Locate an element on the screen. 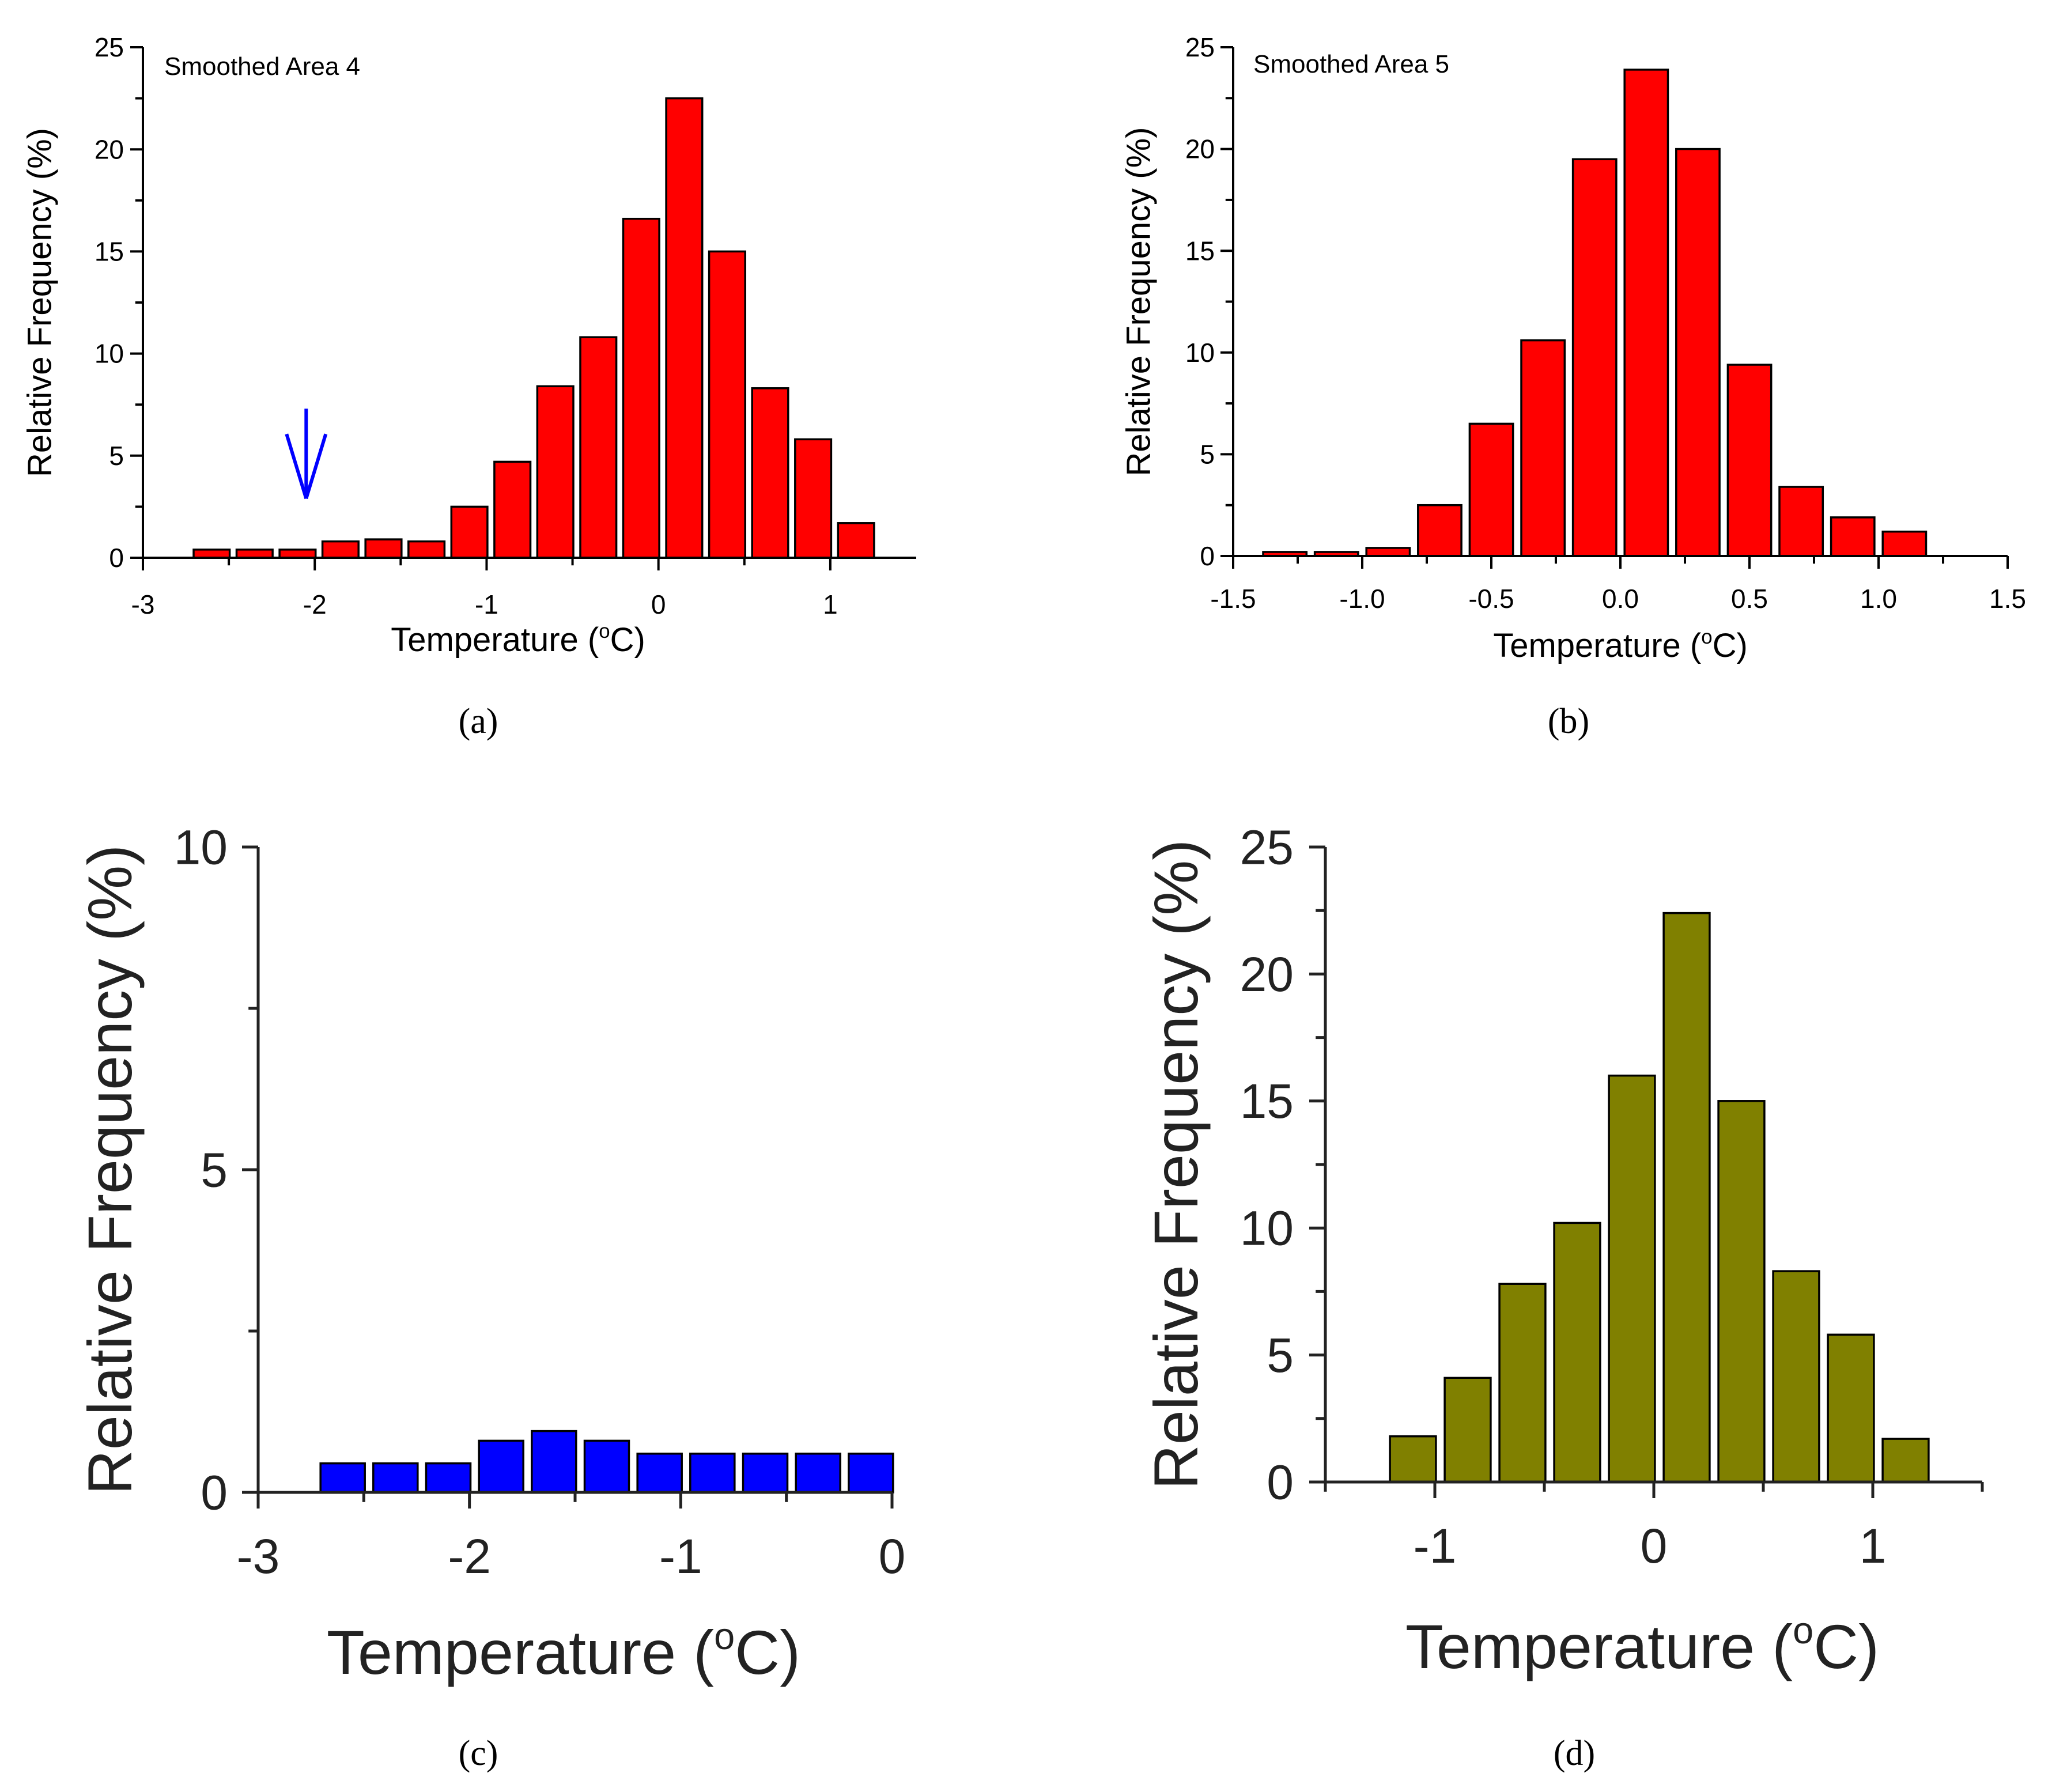  x-tick-label: -1.5 is located at coordinates (1233, 599).